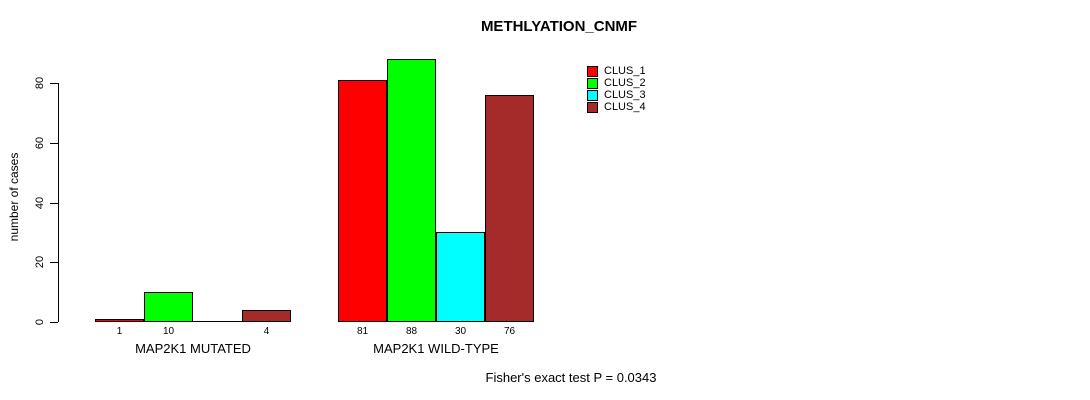 Image resolution: width=1090 pixels, height=400 pixels. Describe the element at coordinates (119, 331) in the screenshot. I see `bar-value-label: 1` at that location.